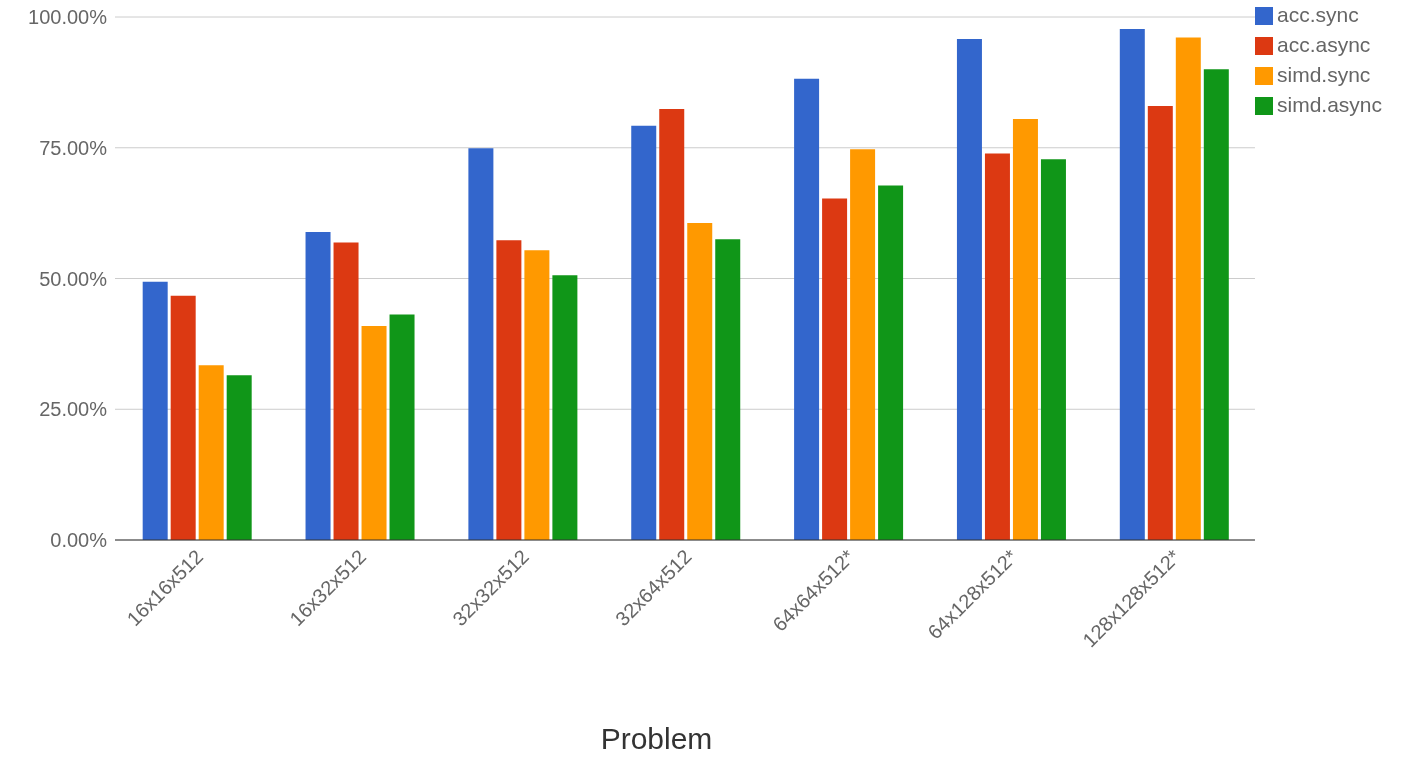 Image resolution: width=1412 pixels, height=761 pixels. Describe the element at coordinates (73, 147) in the screenshot. I see `y-tick-label: 75.00%` at that location.